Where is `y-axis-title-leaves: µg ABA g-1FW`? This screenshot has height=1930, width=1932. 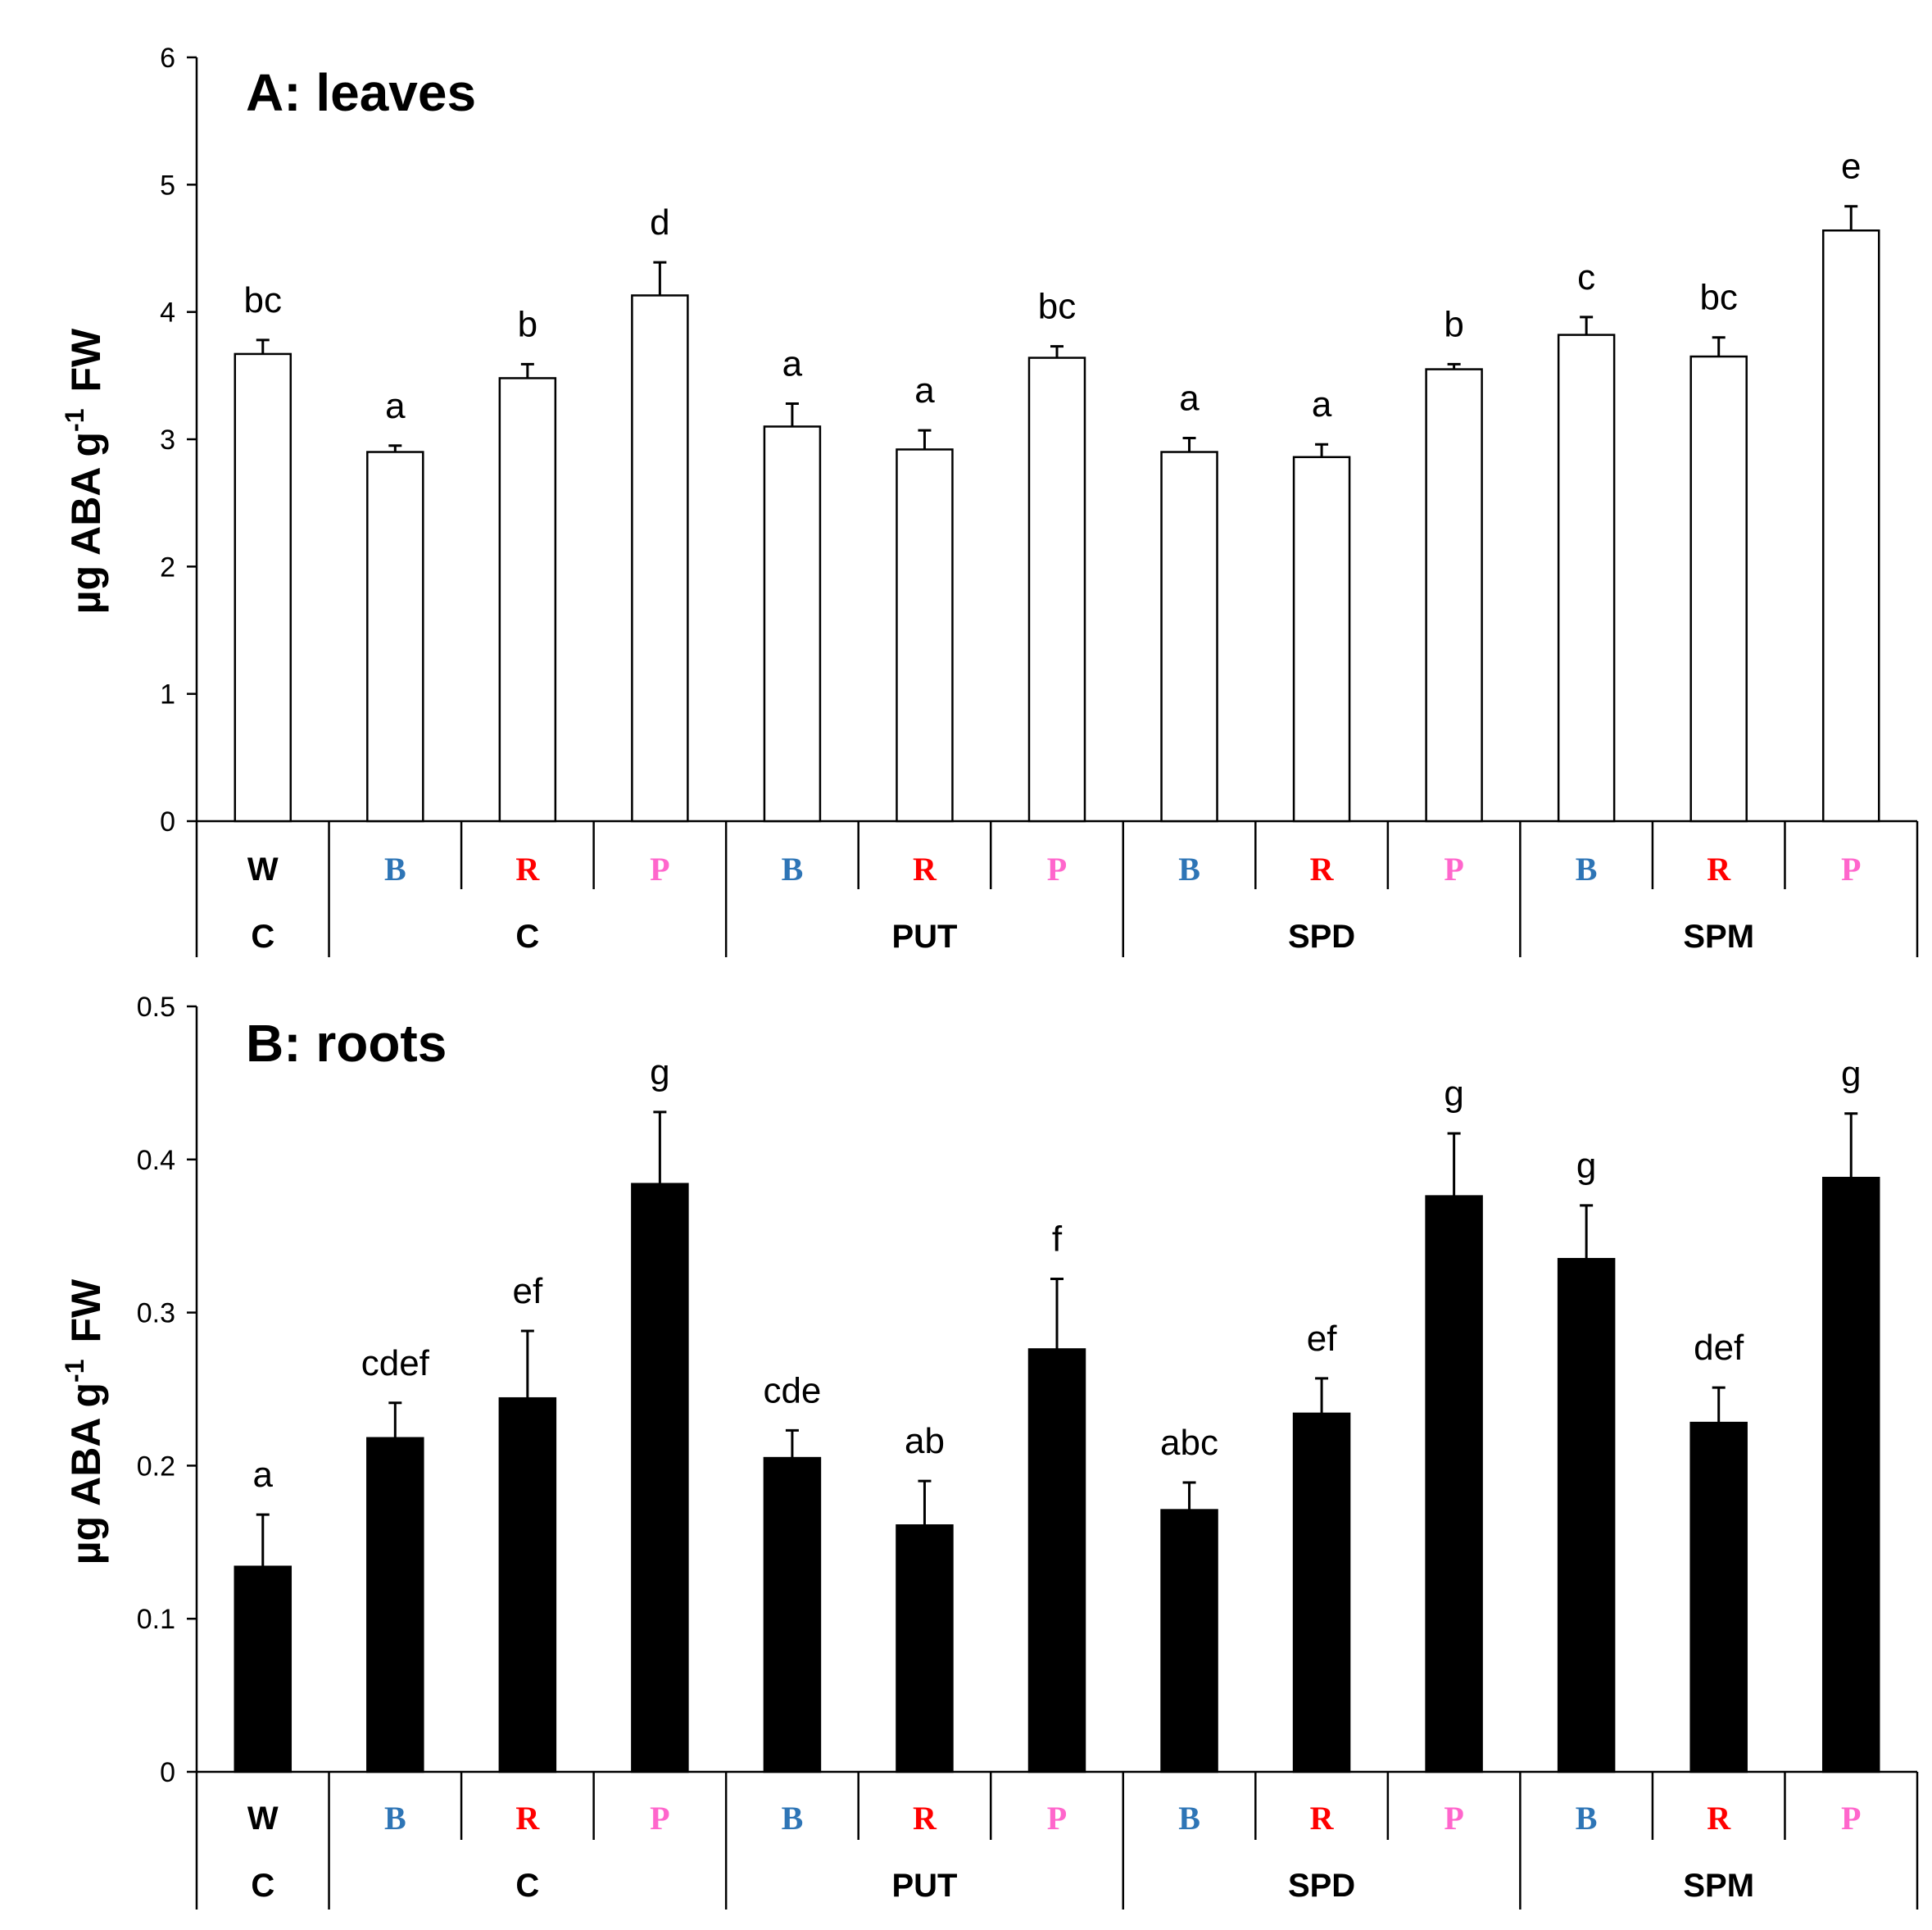 y-axis-title-leaves: µg ABA g-1FW is located at coordinates (84, 471).